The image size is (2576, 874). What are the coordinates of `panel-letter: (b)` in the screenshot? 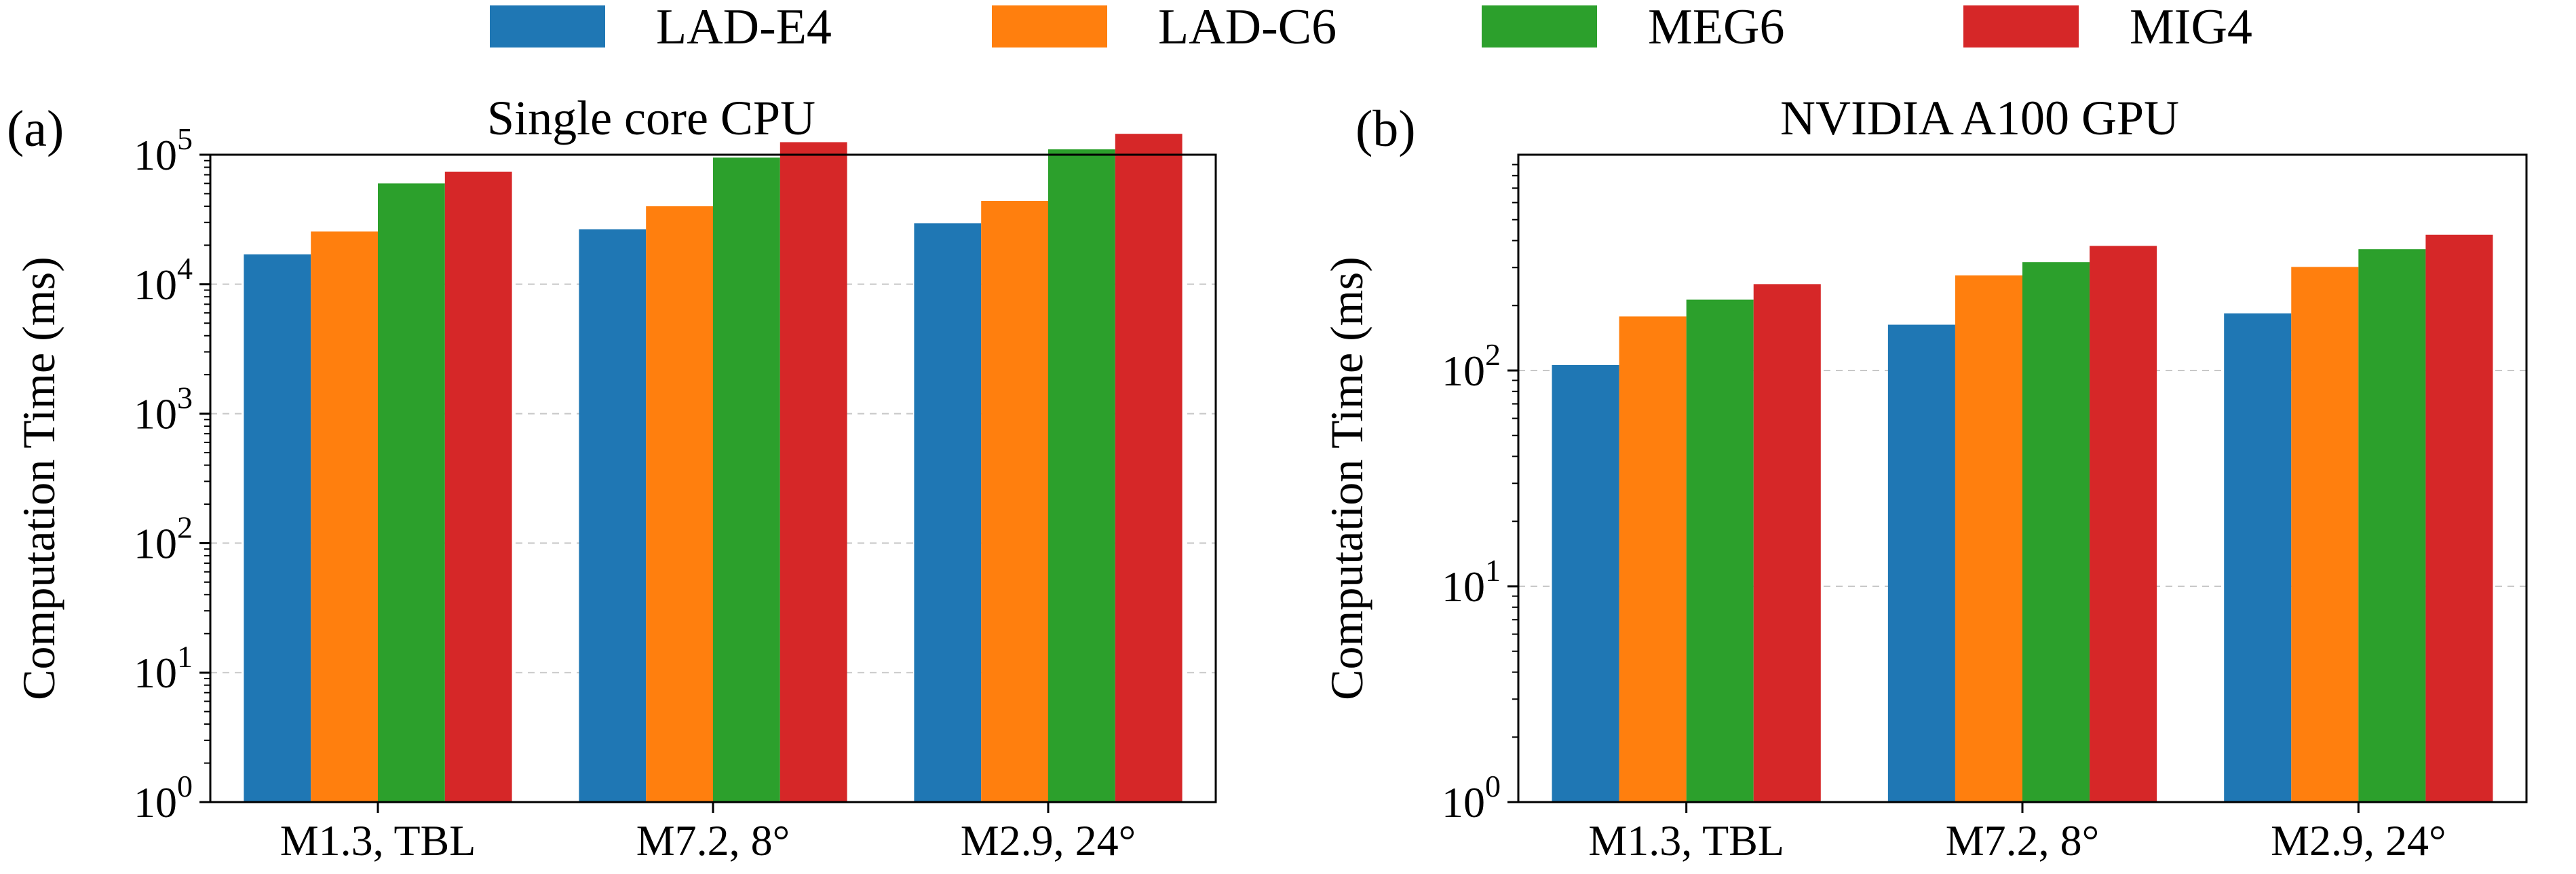 It's located at (1386, 128).